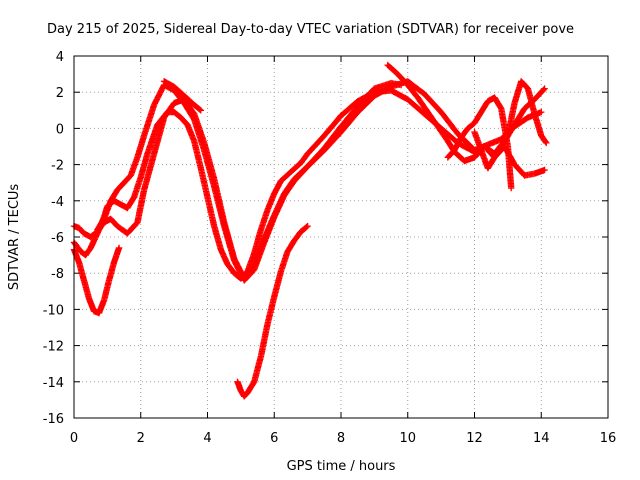 This screenshot has width=640, height=480. What do you see at coordinates (341, 438) in the screenshot?
I see `x-tick-label: 8` at bounding box center [341, 438].